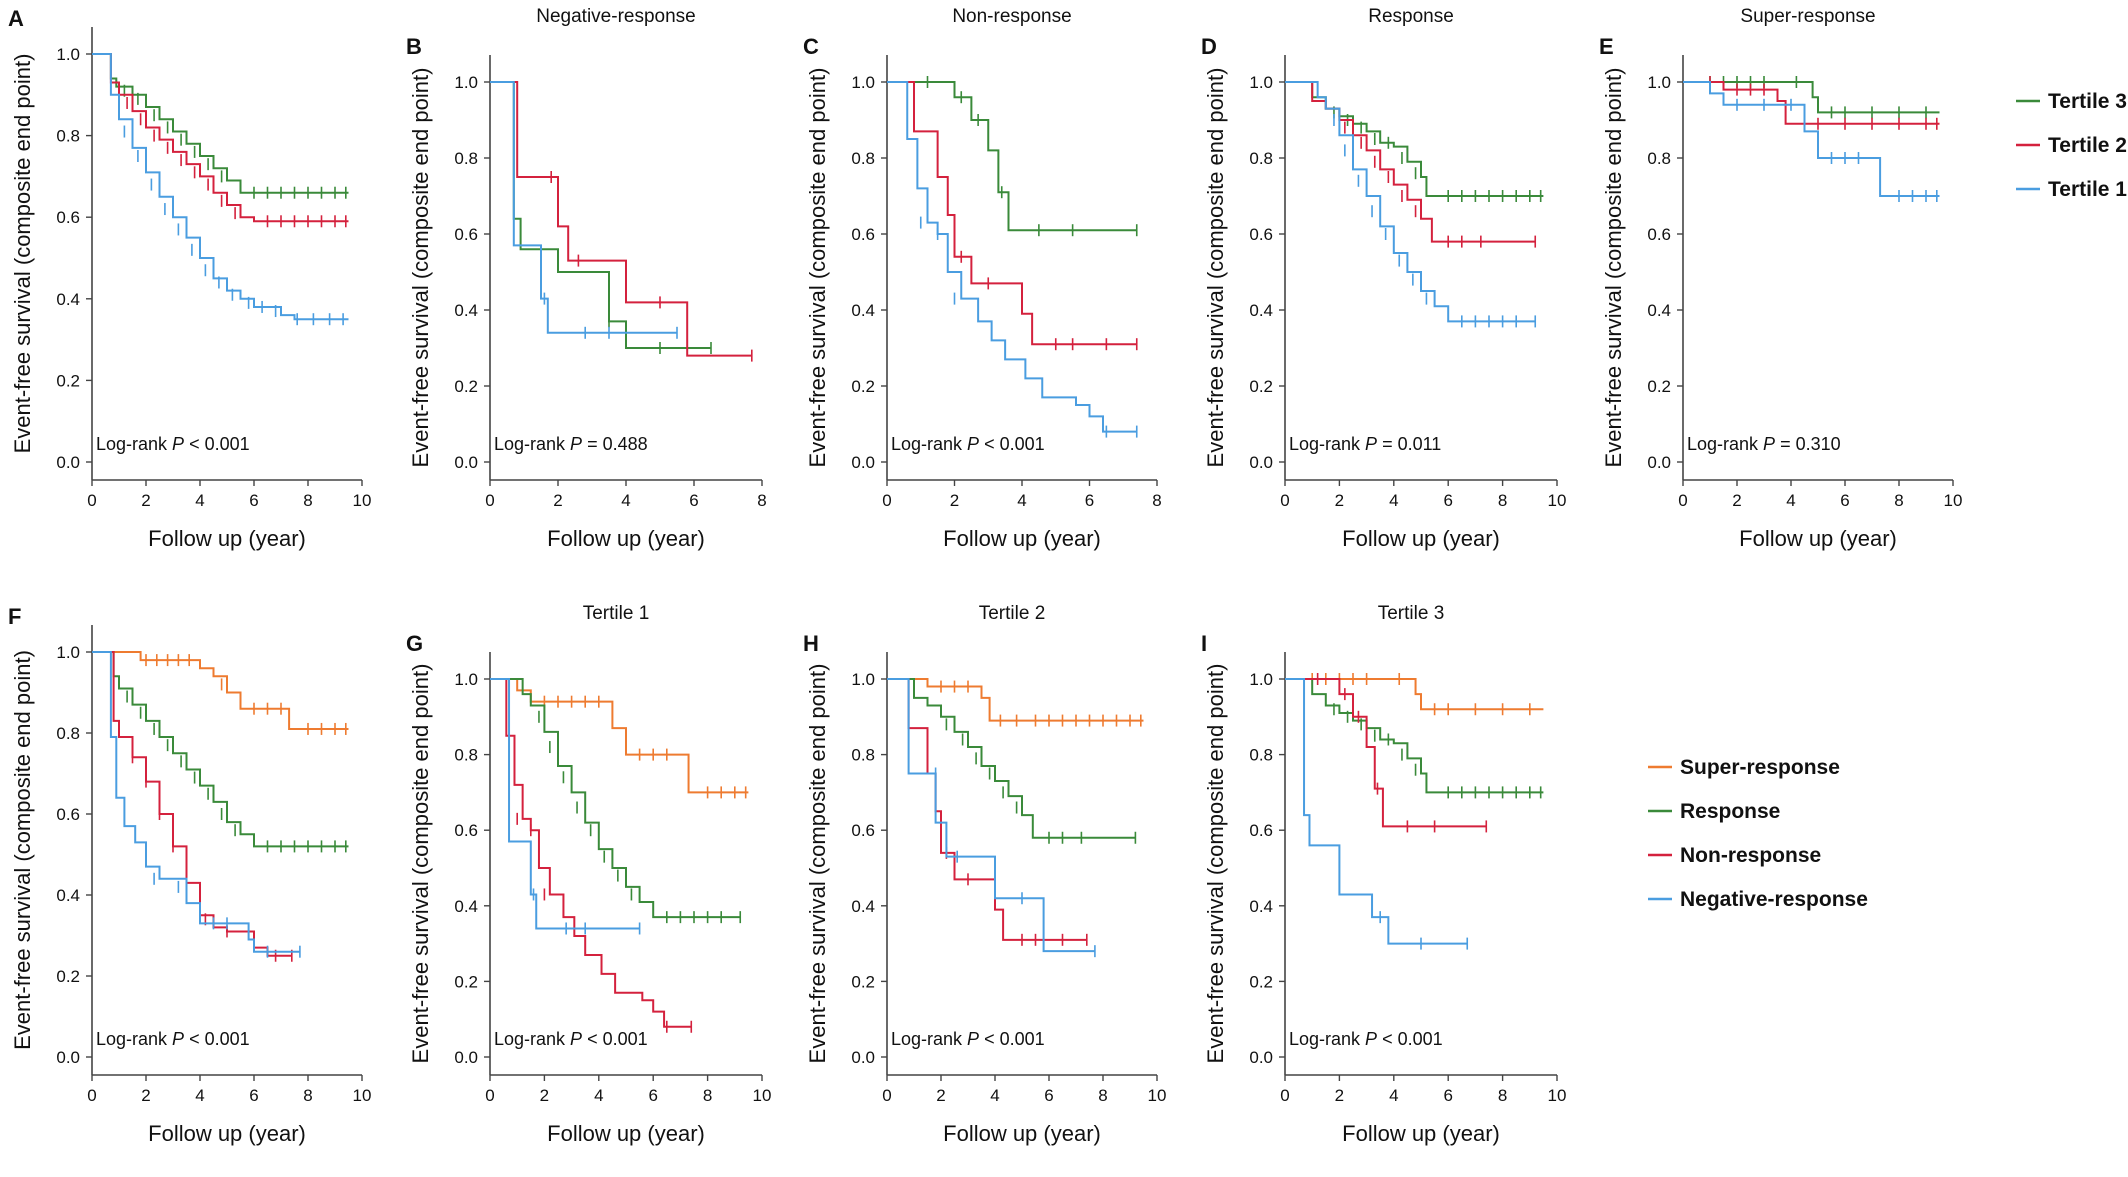 The image size is (2128, 1177). I want to click on panel-letter: E, so click(1606, 46).